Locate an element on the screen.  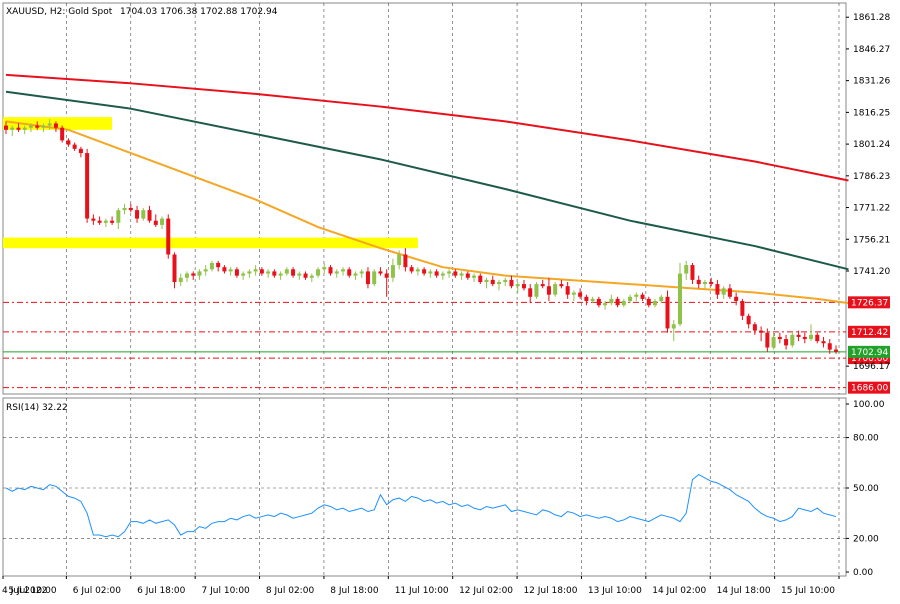
time-tick-label: 12 Jul 18:00 is located at coordinates (550, 591).